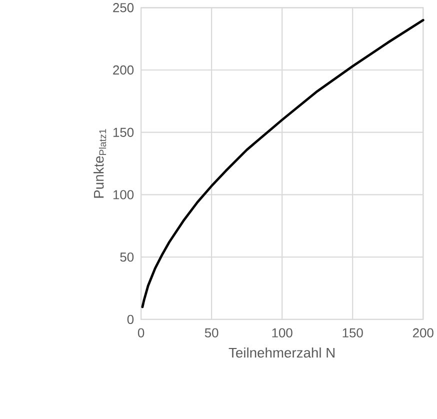  What do you see at coordinates (423, 333) in the screenshot?
I see `x-tick-label: 200` at bounding box center [423, 333].